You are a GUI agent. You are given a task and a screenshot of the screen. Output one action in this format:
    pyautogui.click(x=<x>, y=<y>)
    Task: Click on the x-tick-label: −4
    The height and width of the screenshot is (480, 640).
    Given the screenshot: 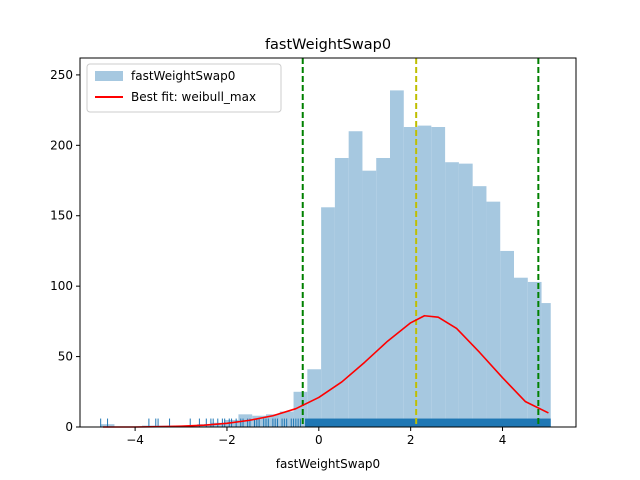 What is the action you would take?
    pyautogui.click(x=135, y=440)
    